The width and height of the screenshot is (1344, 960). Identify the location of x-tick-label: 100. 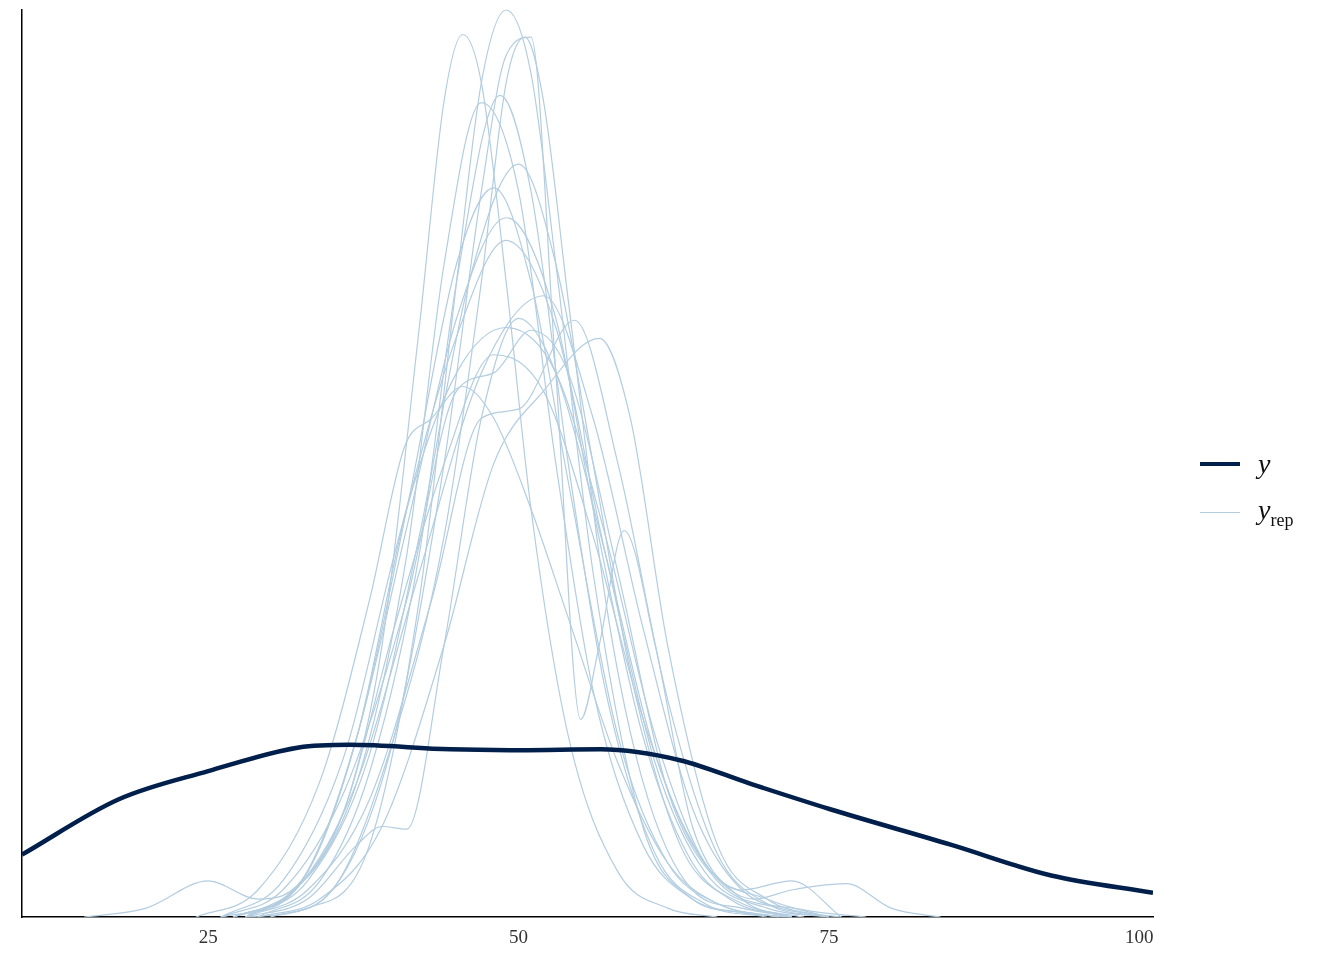
(1139, 936).